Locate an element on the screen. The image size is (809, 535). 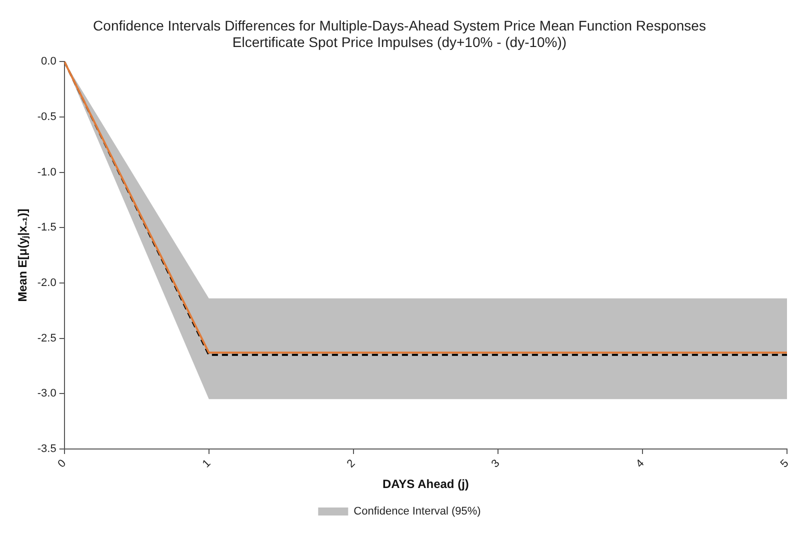
x-axis-title: DAYS Ahead (j) is located at coordinates (425, 484).